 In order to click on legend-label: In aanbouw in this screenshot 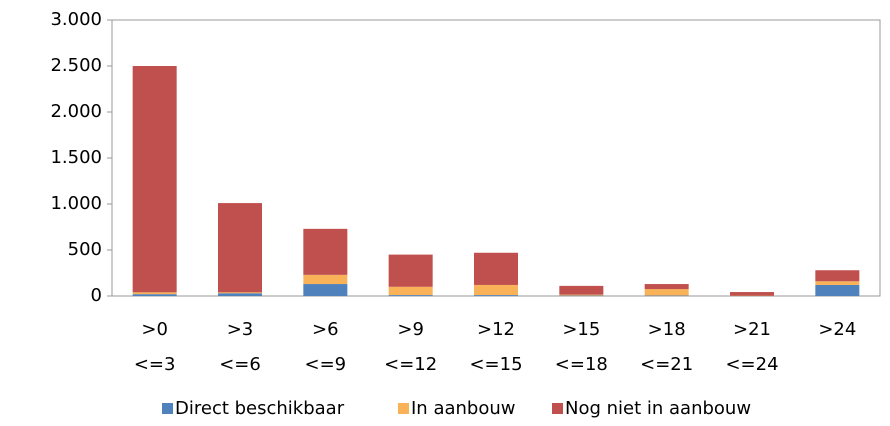, I will do `click(463, 408)`.